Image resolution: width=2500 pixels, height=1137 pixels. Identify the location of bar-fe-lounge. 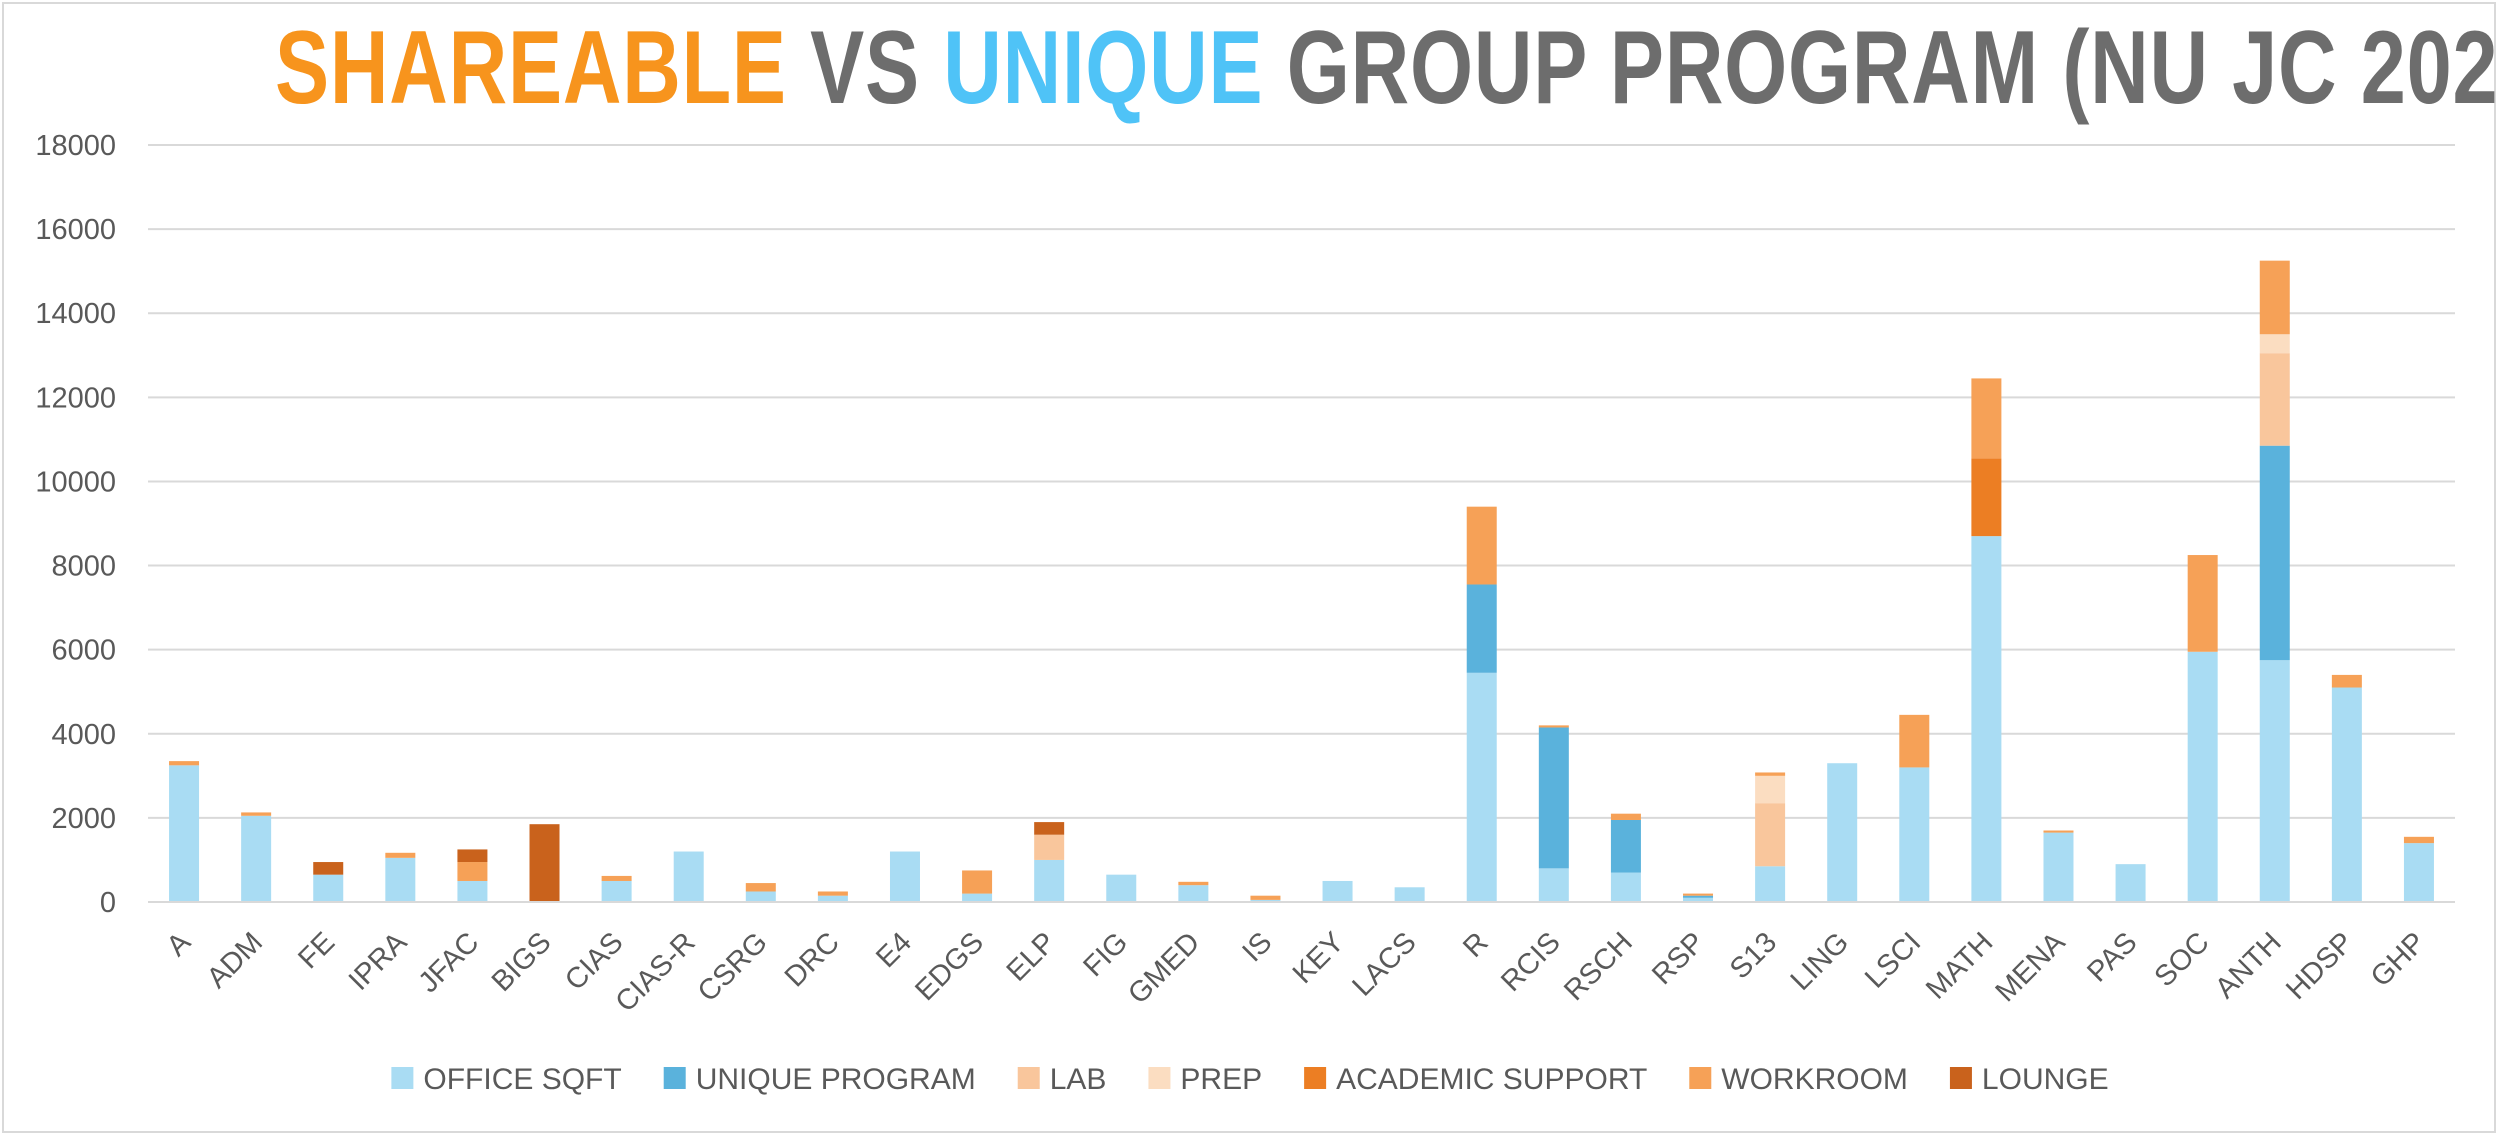
(328, 868).